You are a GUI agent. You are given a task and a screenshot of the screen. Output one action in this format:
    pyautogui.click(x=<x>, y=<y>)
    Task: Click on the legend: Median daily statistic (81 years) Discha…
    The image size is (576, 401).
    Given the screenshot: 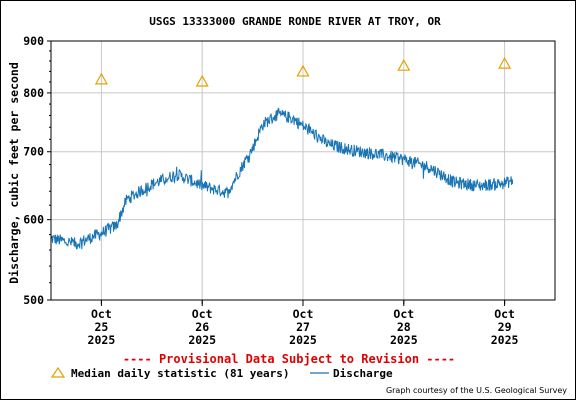 What is the action you would take?
    pyautogui.click(x=221, y=373)
    